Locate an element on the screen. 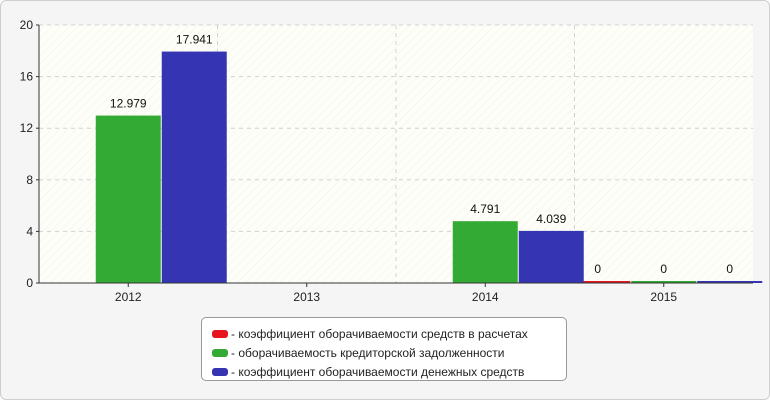  x-tick-label: 2012 is located at coordinates (128, 297).